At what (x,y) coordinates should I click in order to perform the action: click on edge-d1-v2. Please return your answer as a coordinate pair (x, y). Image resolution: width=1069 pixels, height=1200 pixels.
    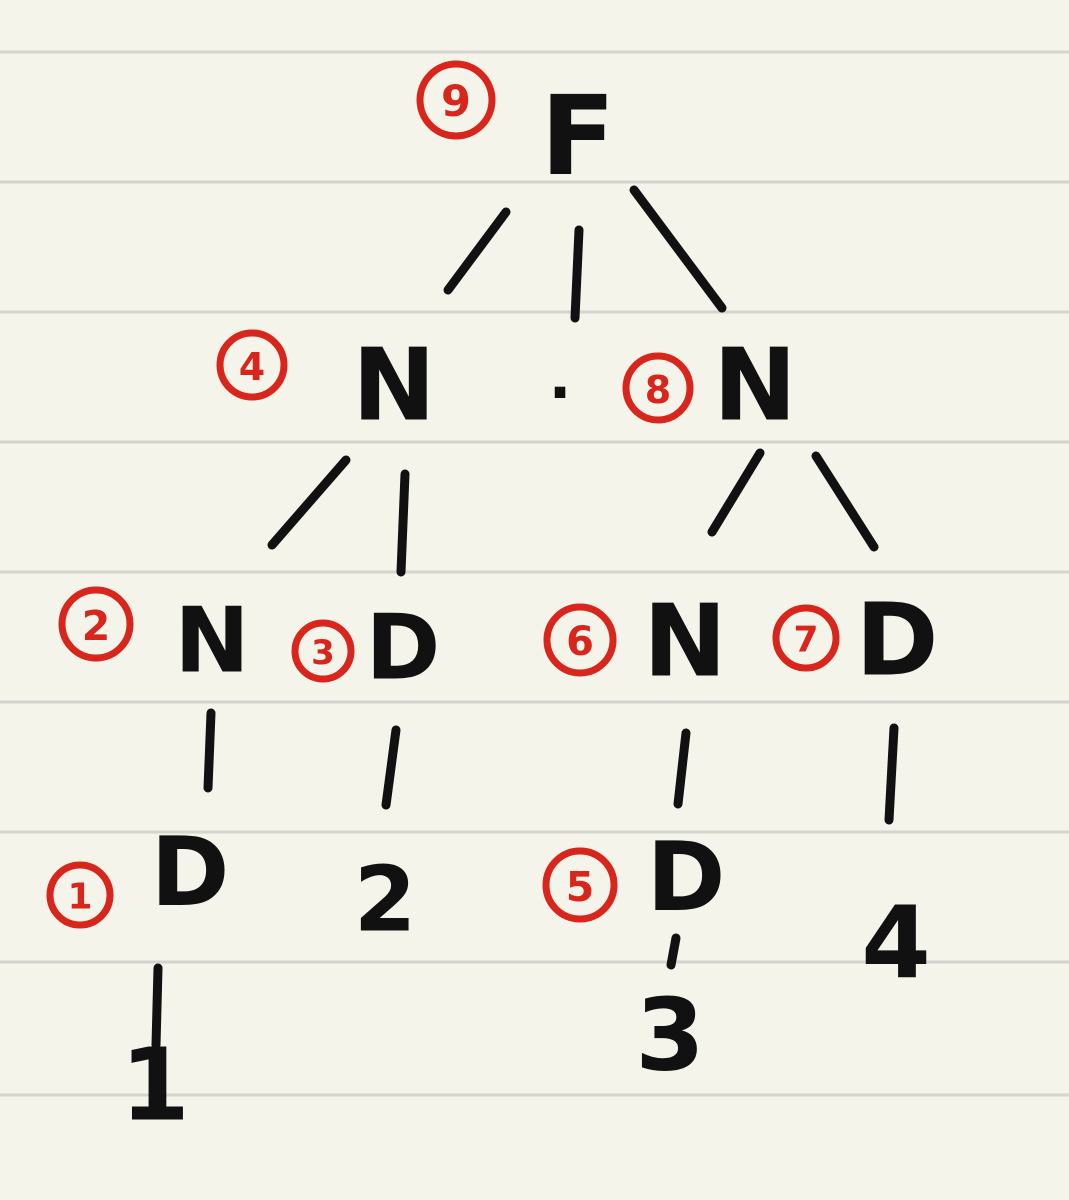
    Looking at the image, I should click on (391, 767).